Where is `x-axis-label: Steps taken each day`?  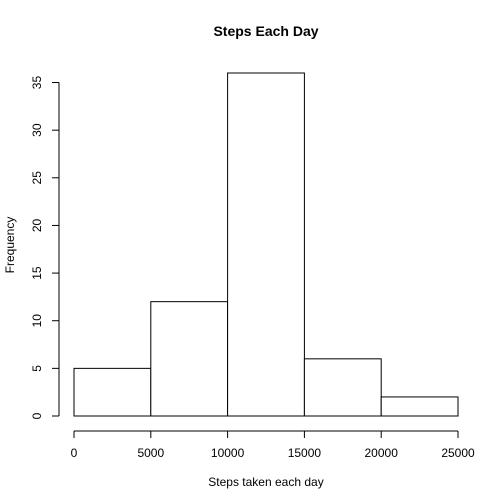
x-axis-label: Steps taken each day is located at coordinates (265, 482).